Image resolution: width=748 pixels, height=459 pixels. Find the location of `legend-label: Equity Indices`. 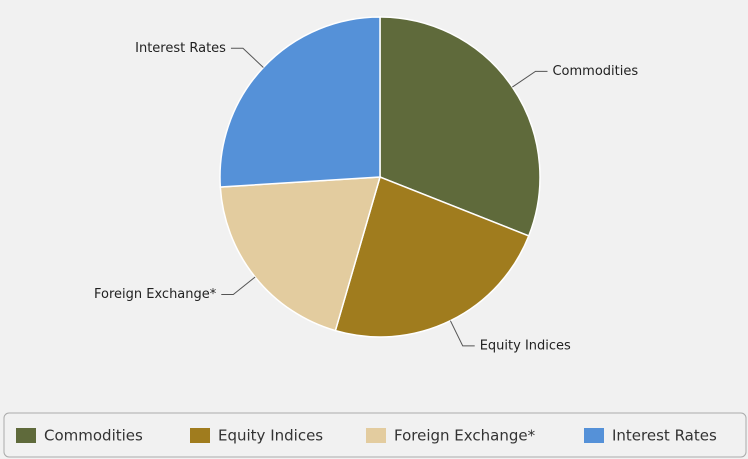

legend-label: Equity Indices is located at coordinates (270, 436).